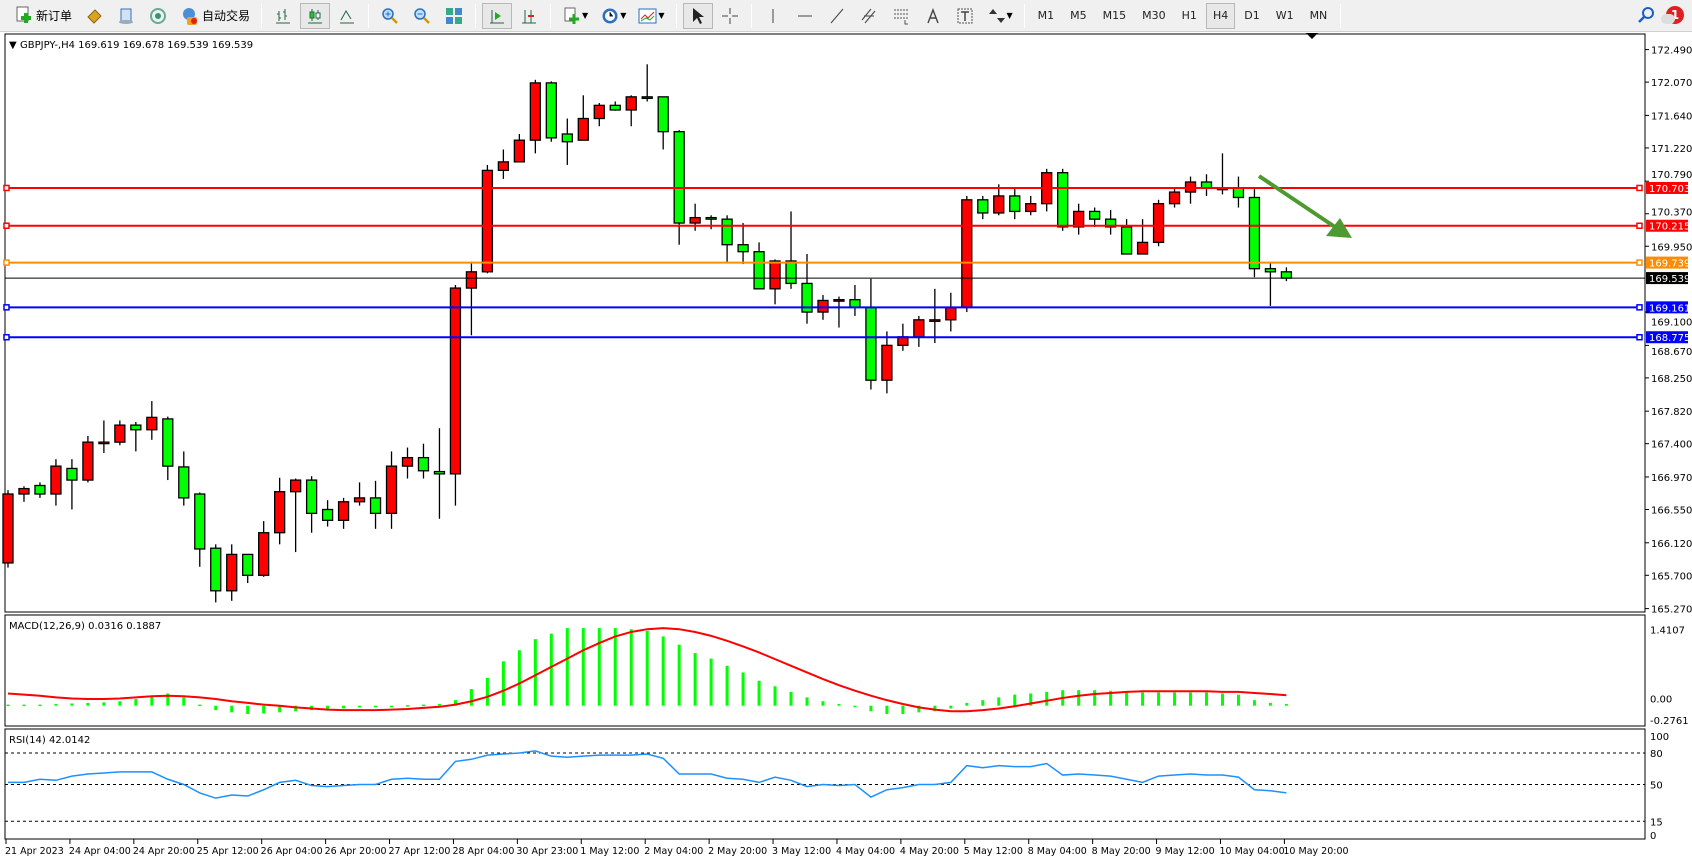 The height and width of the screenshot is (865, 1692). Describe the element at coordinates (609, 851) in the screenshot. I see `time-label: 1 May 12:00` at that location.